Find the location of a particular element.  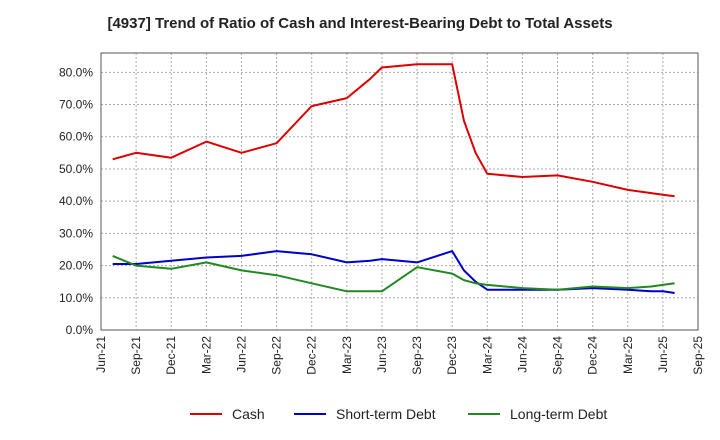

x-tick-label: Mar-23 is located at coordinates (347, 355).